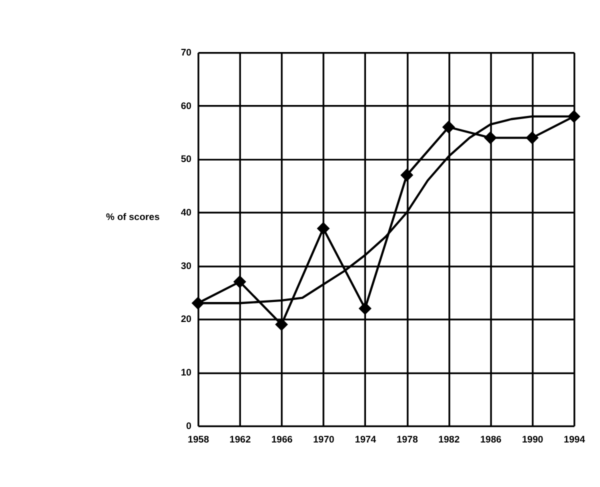  What do you see at coordinates (323, 440) in the screenshot?
I see `x-tick-label: 1970` at bounding box center [323, 440].